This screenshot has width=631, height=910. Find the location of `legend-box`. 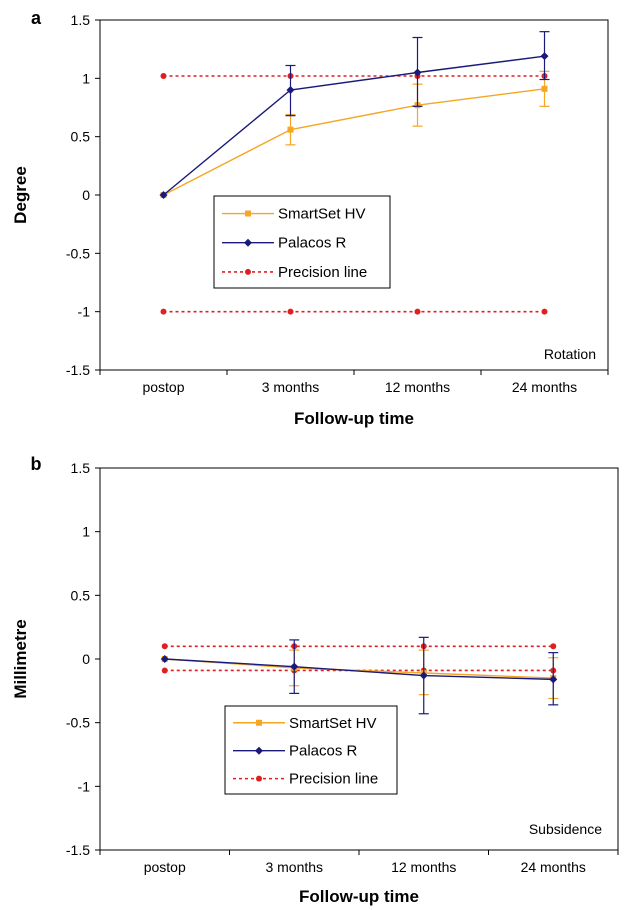

legend-box is located at coordinates (302, 242).